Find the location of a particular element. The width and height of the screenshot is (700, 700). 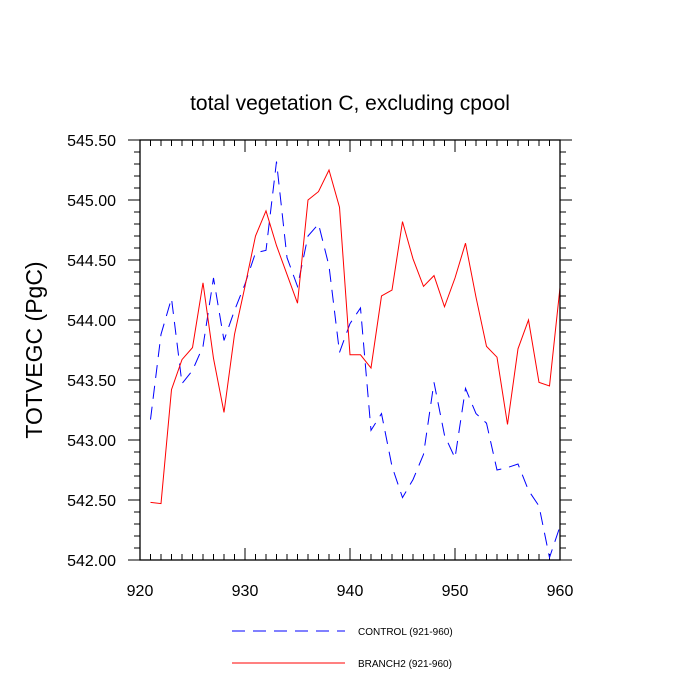

y-axis-label: TOTVEGC (PgC) is located at coordinates (34, 349).